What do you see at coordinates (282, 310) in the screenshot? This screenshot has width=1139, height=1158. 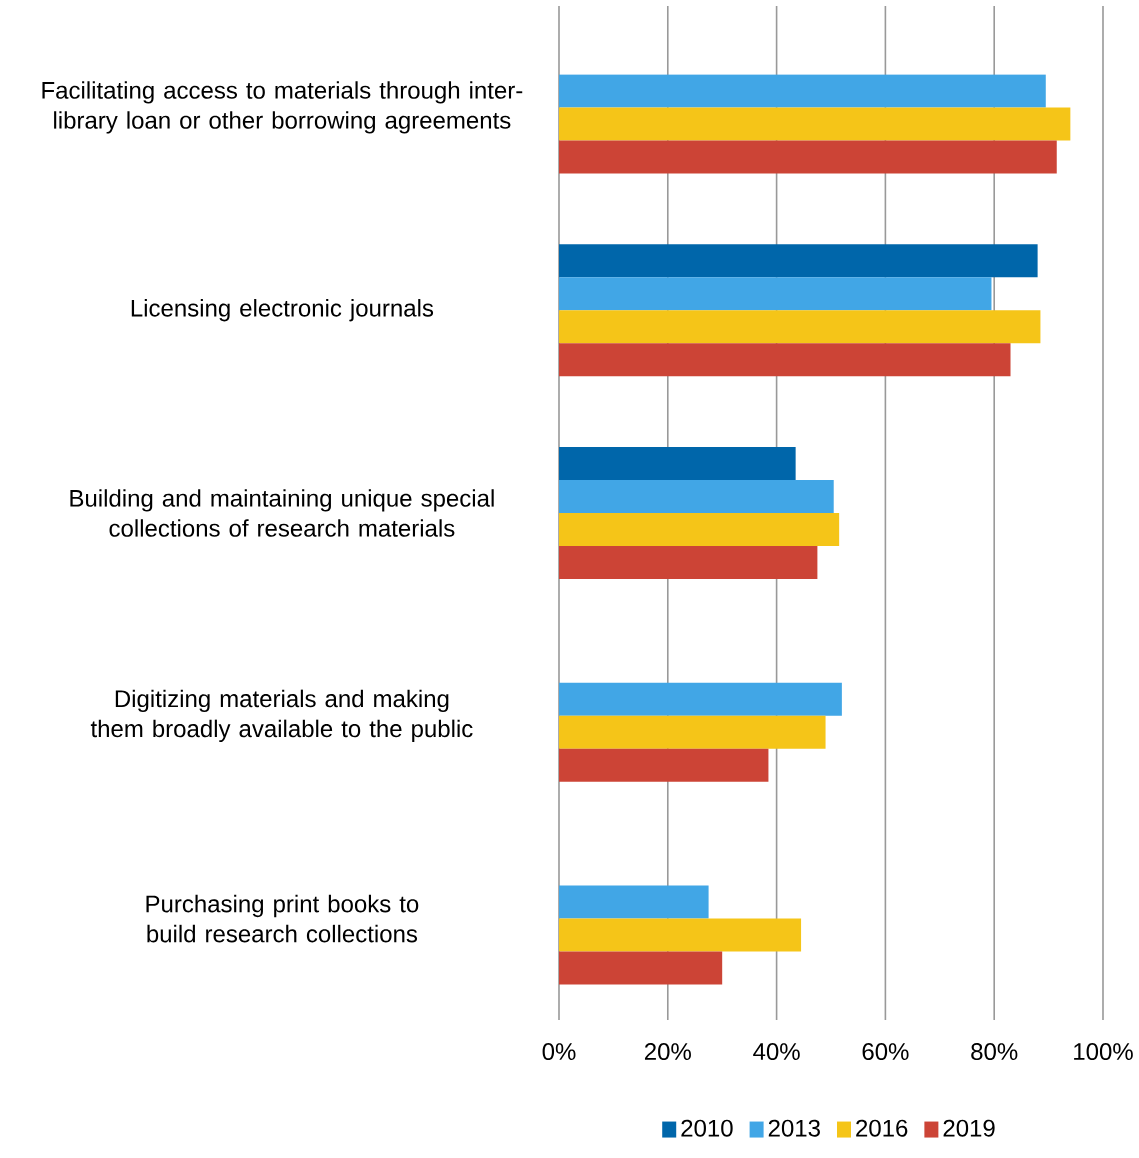 I see `y-tick-label: Licensing electronic journals` at bounding box center [282, 310].